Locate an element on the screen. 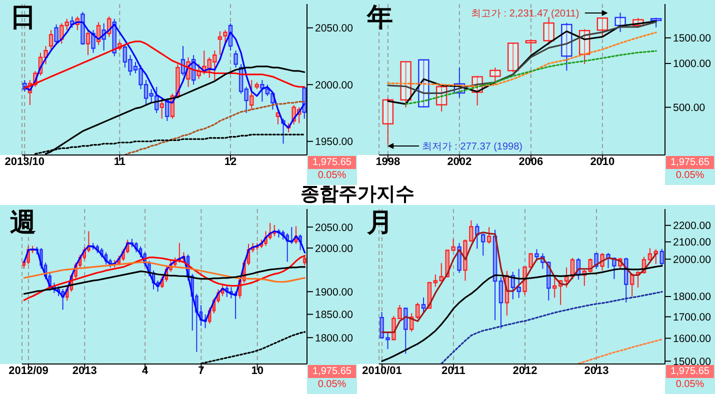  x-tick-label: 4 is located at coordinates (146, 370).